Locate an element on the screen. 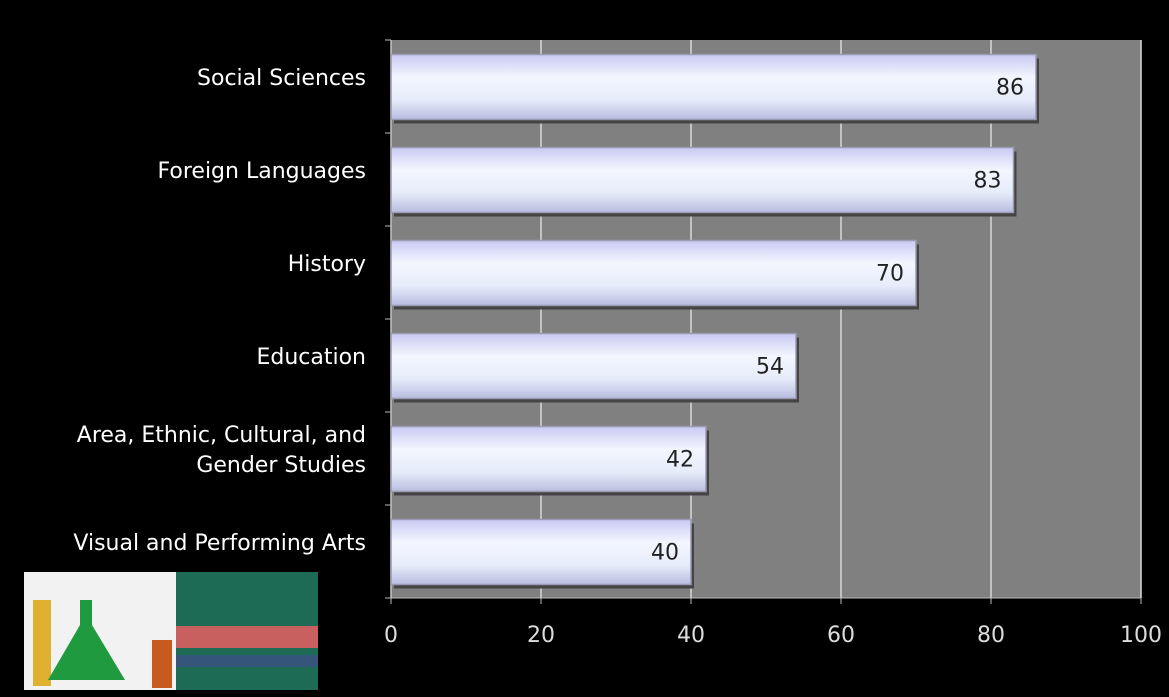  value-label: 83 is located at coordinates (988, 181).